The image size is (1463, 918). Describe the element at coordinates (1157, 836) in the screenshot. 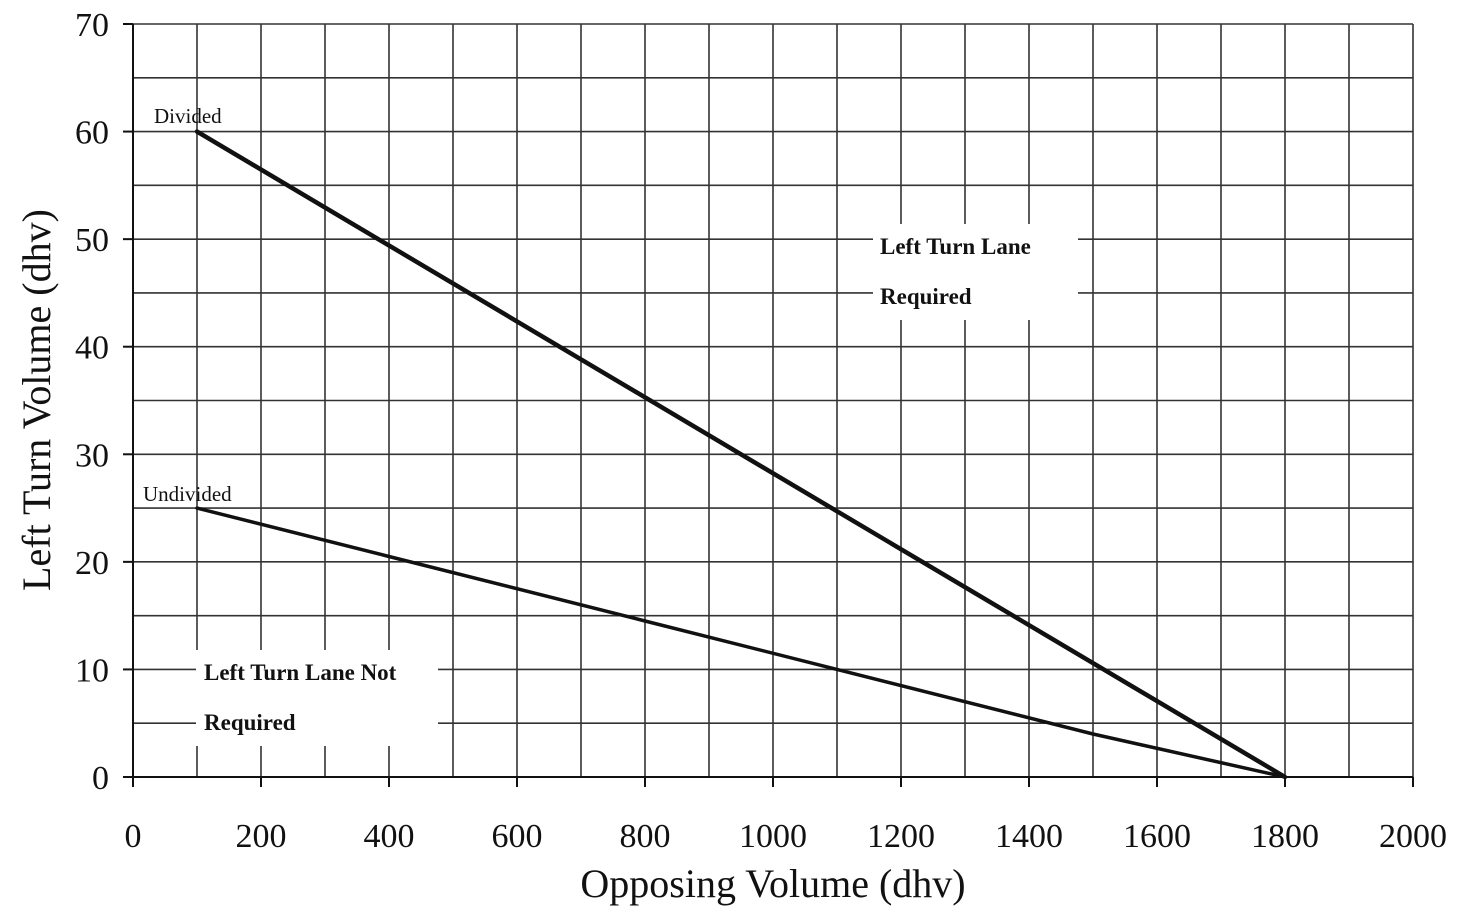

I see `x-tick-label: 1600` at that location.